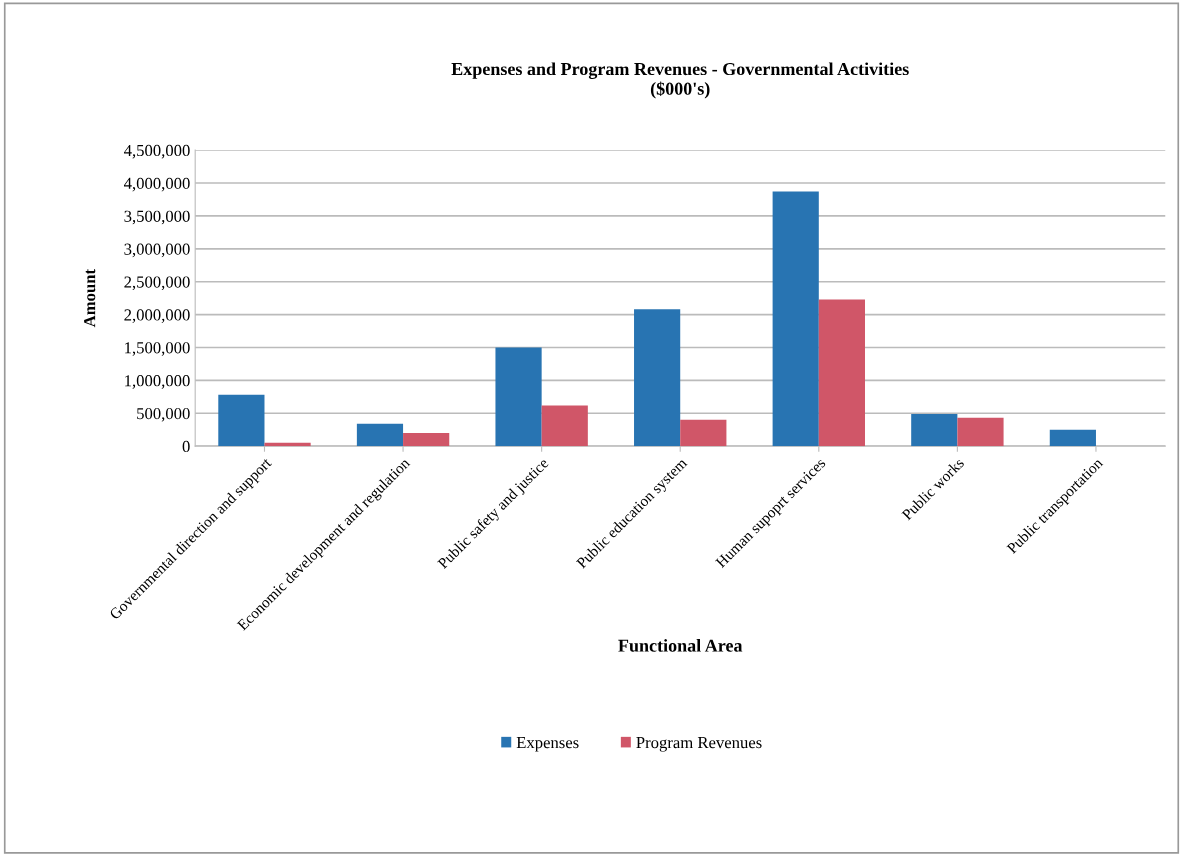  I want to click on y-tick-label: 1,500,000, so click(157, 349).